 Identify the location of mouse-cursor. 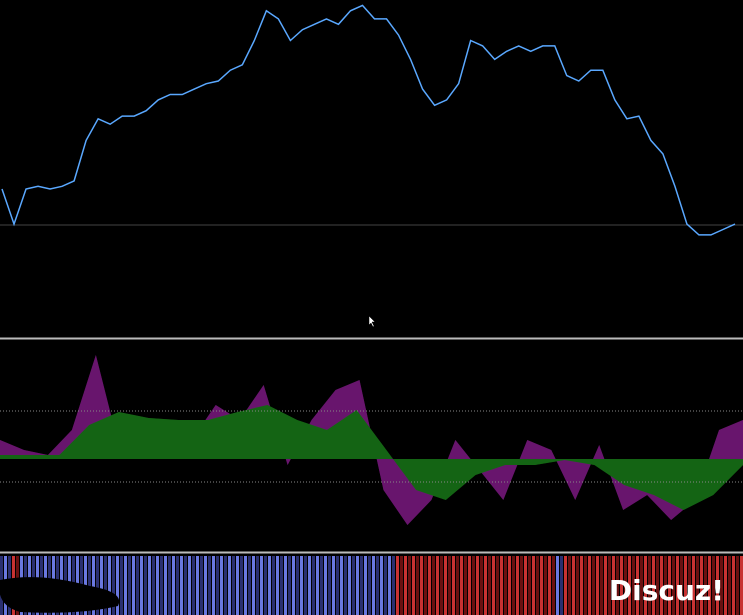
(372, 321).